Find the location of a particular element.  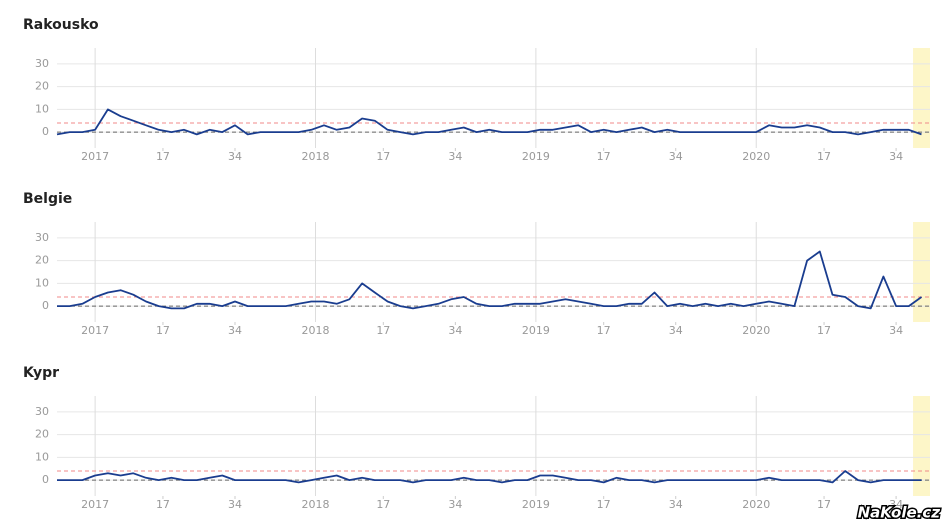

chart-title: Rakousko is located at coordinates (61, 25).